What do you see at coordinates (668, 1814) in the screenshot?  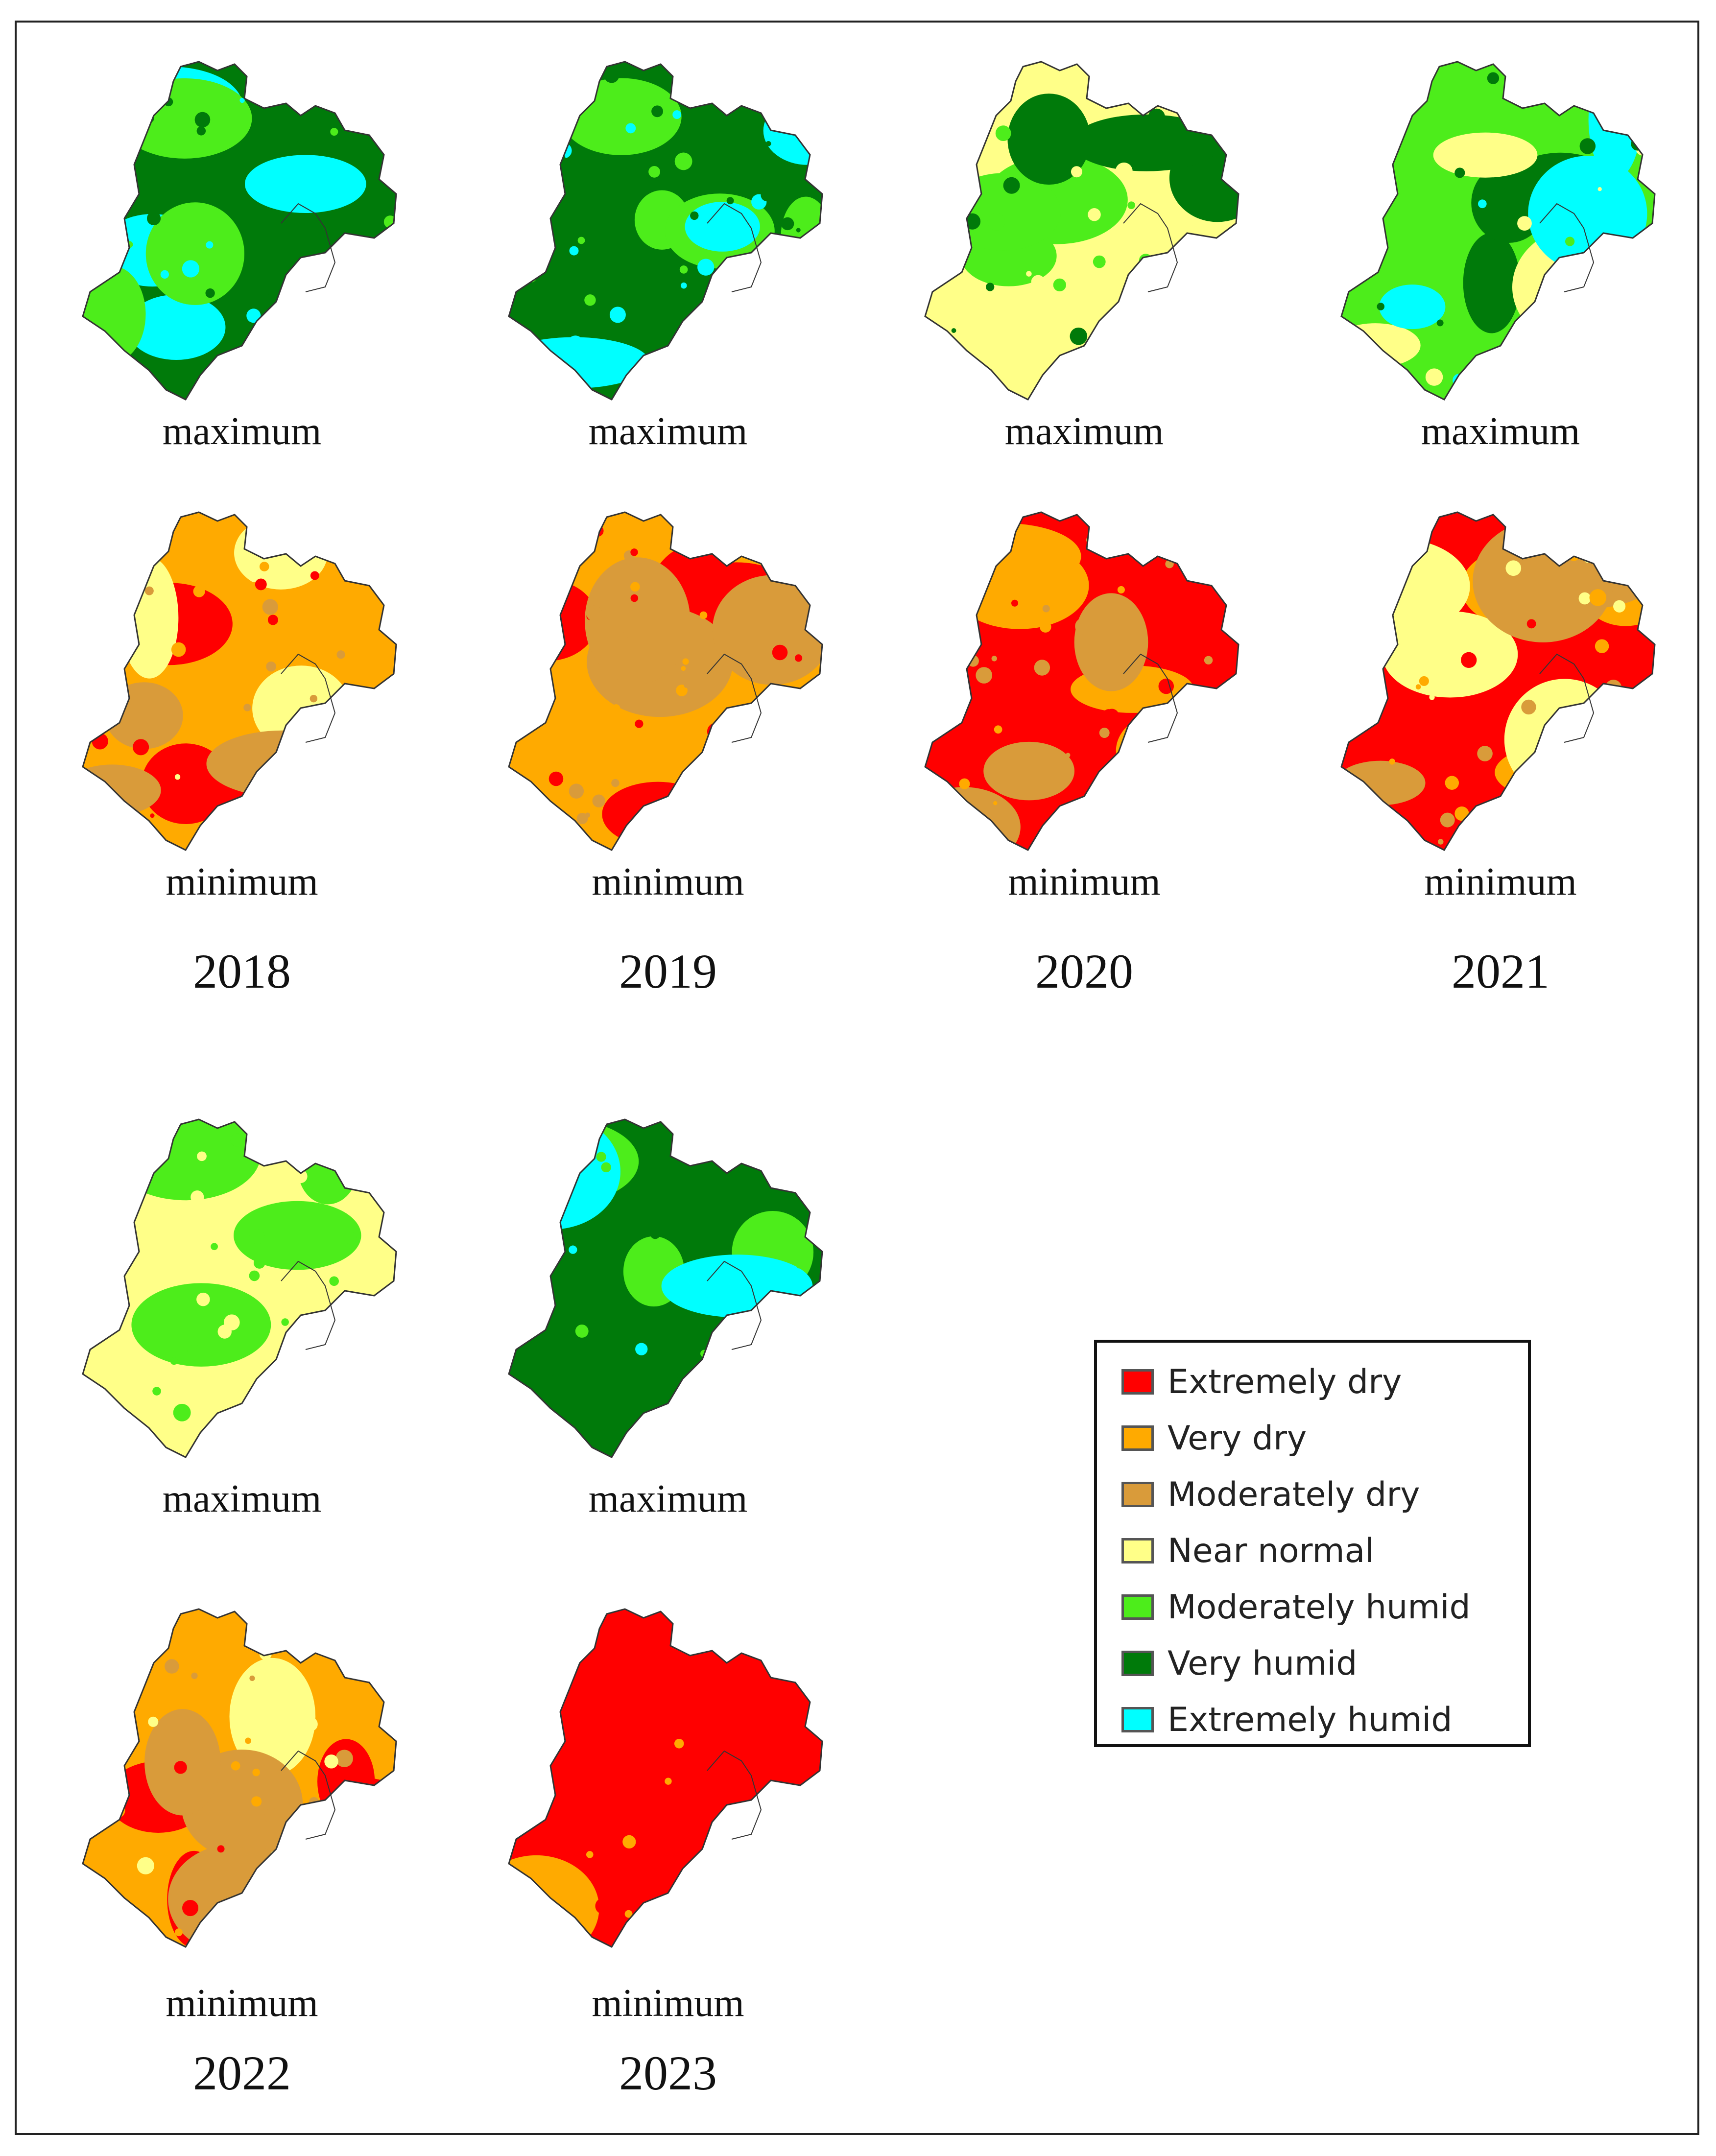 I see `map-panel-2023-min: minimum` at bounding box center [668, 1814].